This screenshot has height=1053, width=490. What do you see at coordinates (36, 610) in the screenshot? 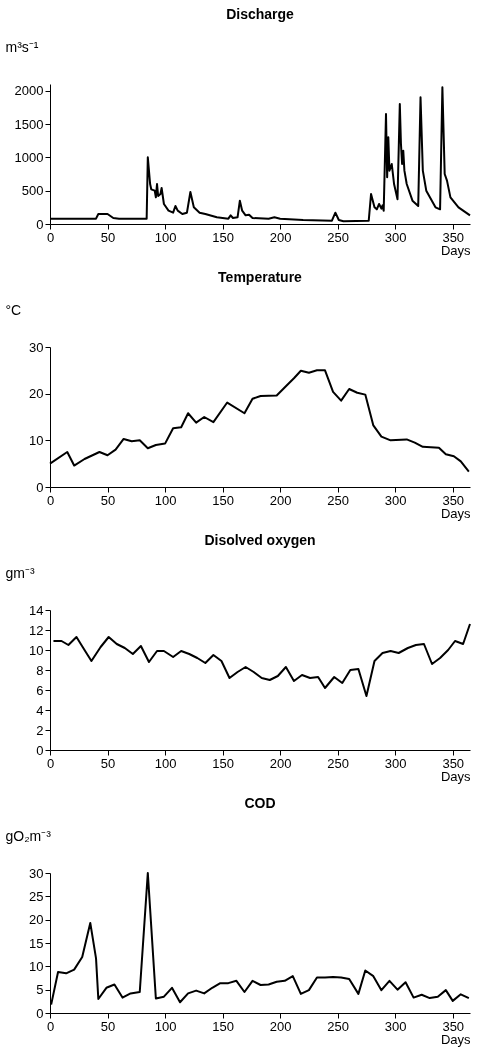
I see `y-tick-label: 14` at bounding box center [36, 610].